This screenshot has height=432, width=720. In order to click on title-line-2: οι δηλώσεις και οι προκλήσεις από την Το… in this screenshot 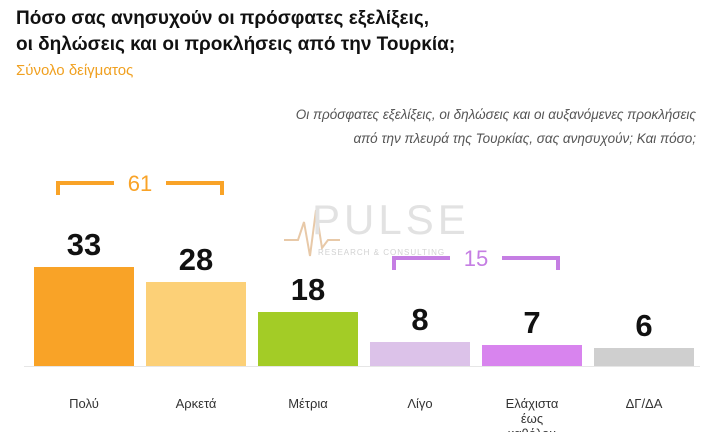, I will do `click(236, 44)`.